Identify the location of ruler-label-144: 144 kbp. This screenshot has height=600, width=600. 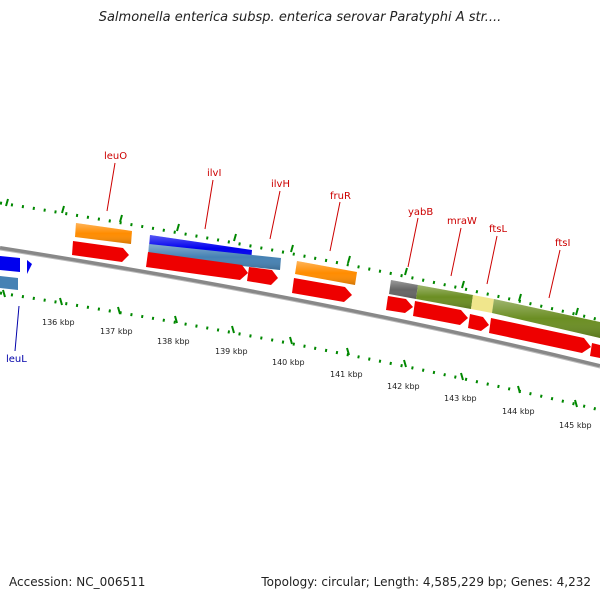
(518, 411).